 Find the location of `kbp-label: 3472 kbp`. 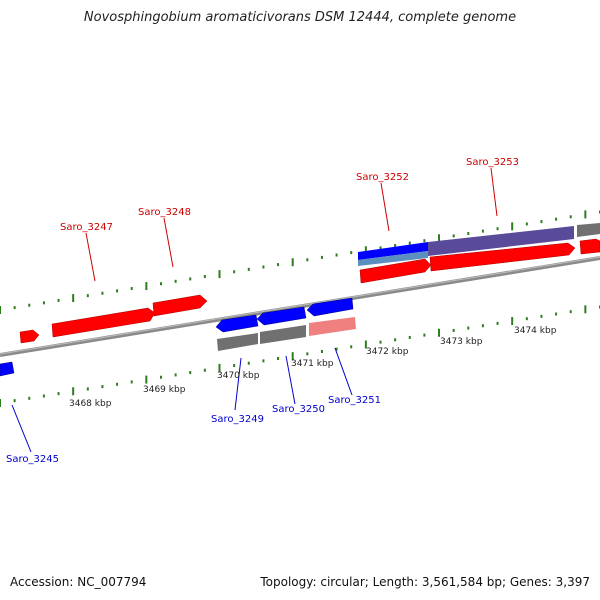

kbp-label: 3472 kbp is located at coordinates (387, 352).